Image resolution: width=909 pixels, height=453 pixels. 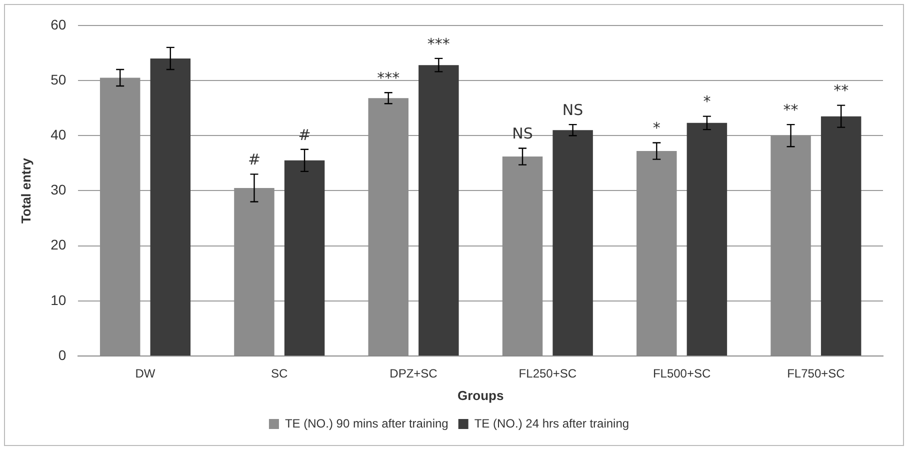 What do you see at coordinates (547, 373) in the screenshot?
I see `x-tick-label: FL250+SC` at bounding box center [547, 373].